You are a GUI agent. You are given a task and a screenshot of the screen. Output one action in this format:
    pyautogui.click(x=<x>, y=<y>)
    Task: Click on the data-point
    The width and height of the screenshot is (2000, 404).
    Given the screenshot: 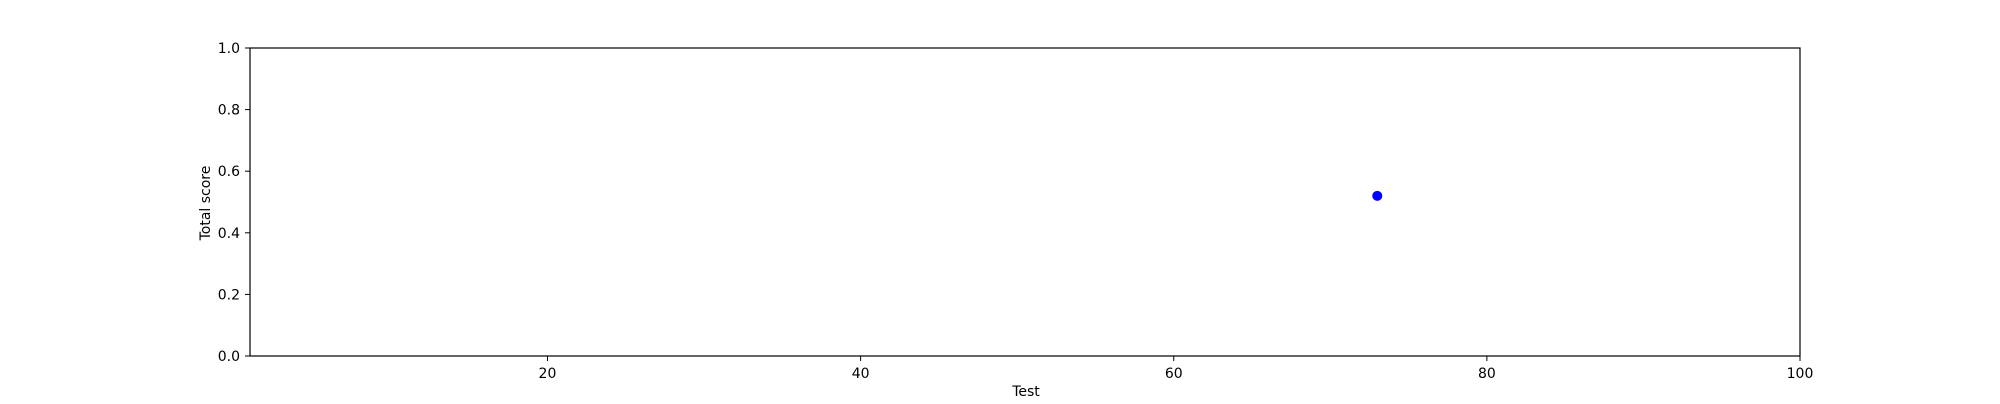 What is the action you would take?
    pyautogui.click(x=1377, y=195)
    